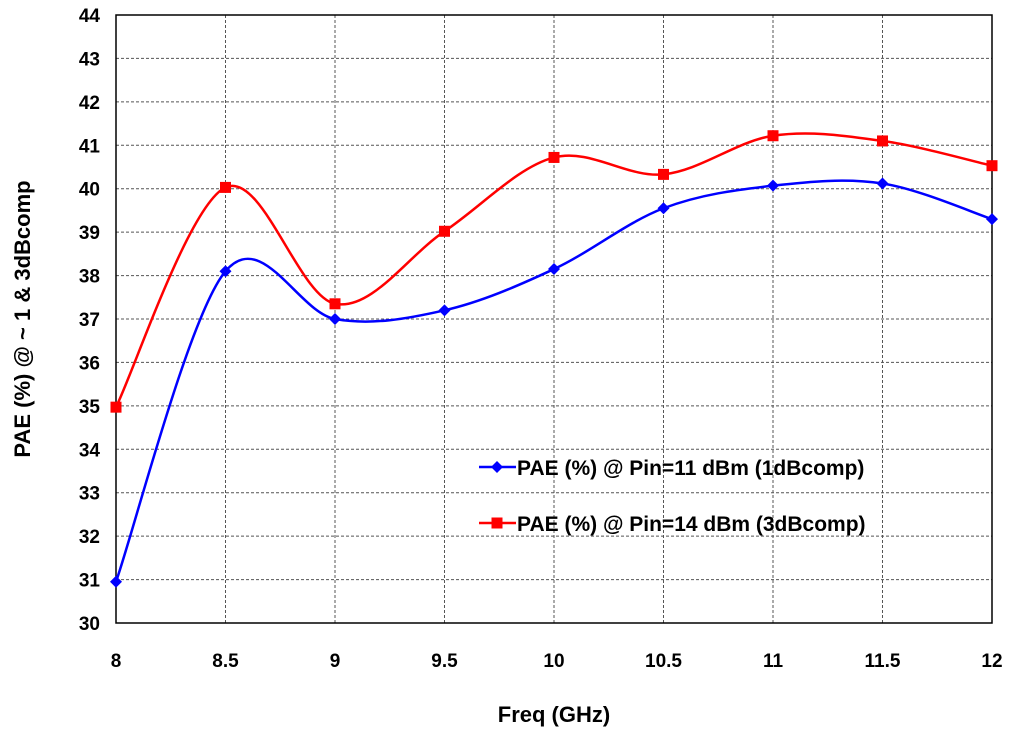 This screenshot has width=1009, height=734. Describe the element at coordinates (90, 16) in the screenshot. I see `y-tick-label: 44` at that location.